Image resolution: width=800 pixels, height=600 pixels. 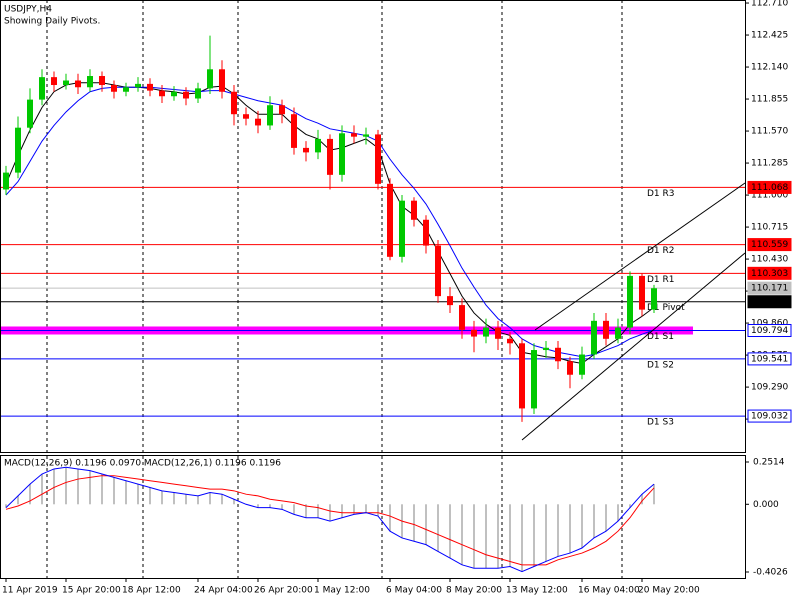 What do you see at coordinates (660, 337) in the screenshot?
I see `pivot-label: D1 S1` at bounding box center [660, 337].